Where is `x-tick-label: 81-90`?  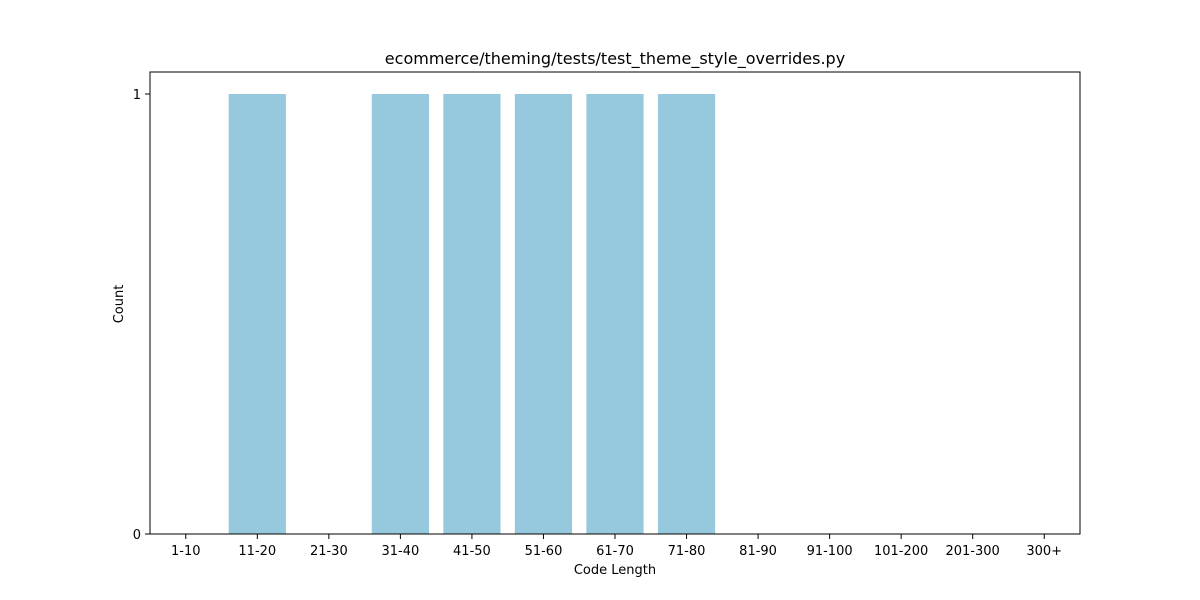 x-tick-label: 81-90 is located at coordinates (758, 551).